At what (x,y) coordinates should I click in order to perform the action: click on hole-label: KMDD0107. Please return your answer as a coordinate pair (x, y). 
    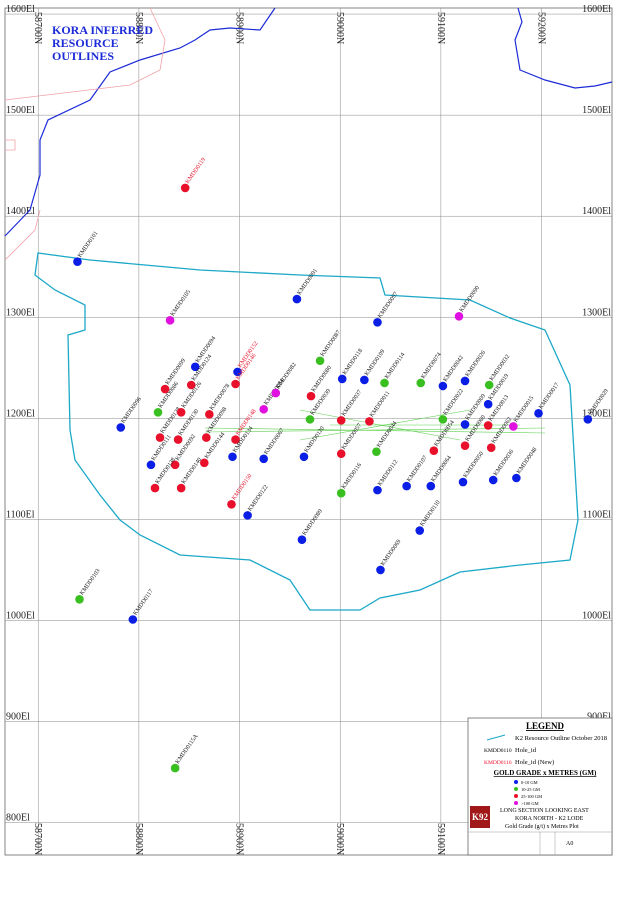
    Looking at the image, I should click on (417, 469).